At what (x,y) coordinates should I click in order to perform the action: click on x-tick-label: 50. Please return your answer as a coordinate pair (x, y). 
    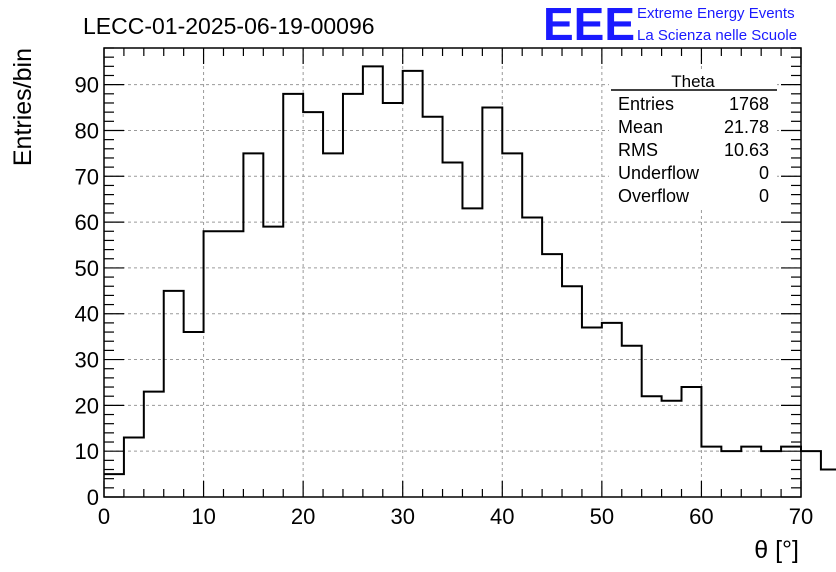
    Looking at the image, I should click on (602, 516).